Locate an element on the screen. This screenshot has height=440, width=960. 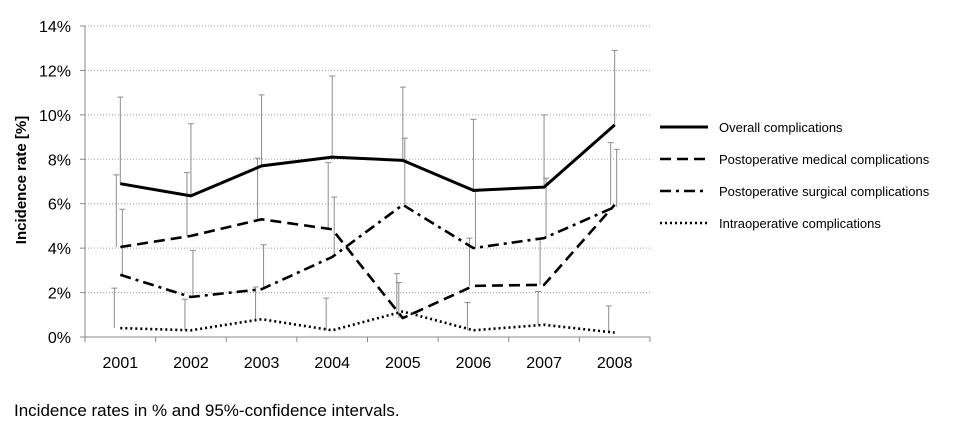
x-tick-labels: 2001 2002 2003 2004 2005 2006 2007 2008 is located at coordinates (368, 363).